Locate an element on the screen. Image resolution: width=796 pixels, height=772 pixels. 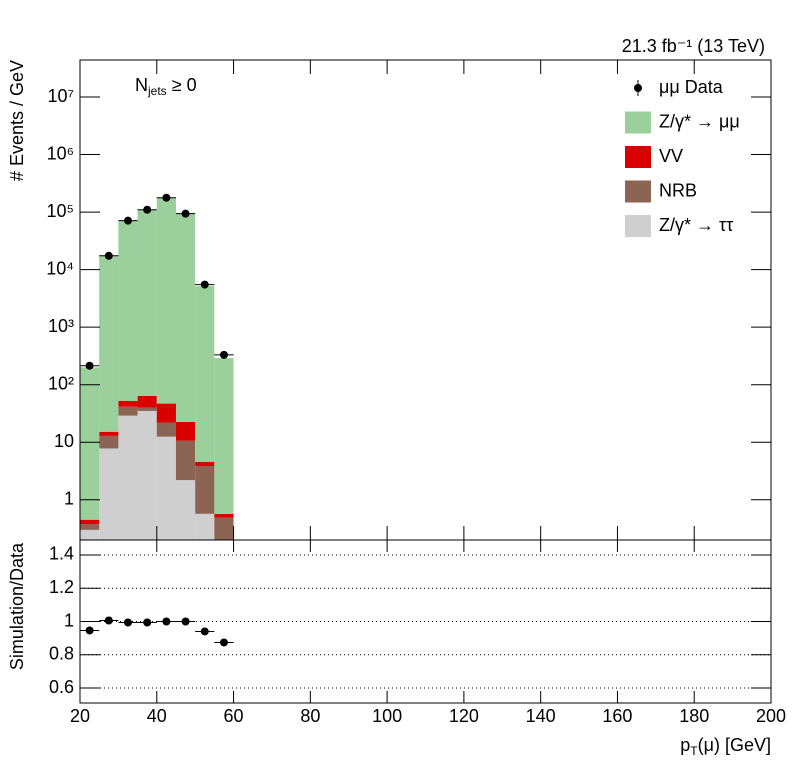
y-tick-label: 10⁵ is located at coordinates (60, 211).